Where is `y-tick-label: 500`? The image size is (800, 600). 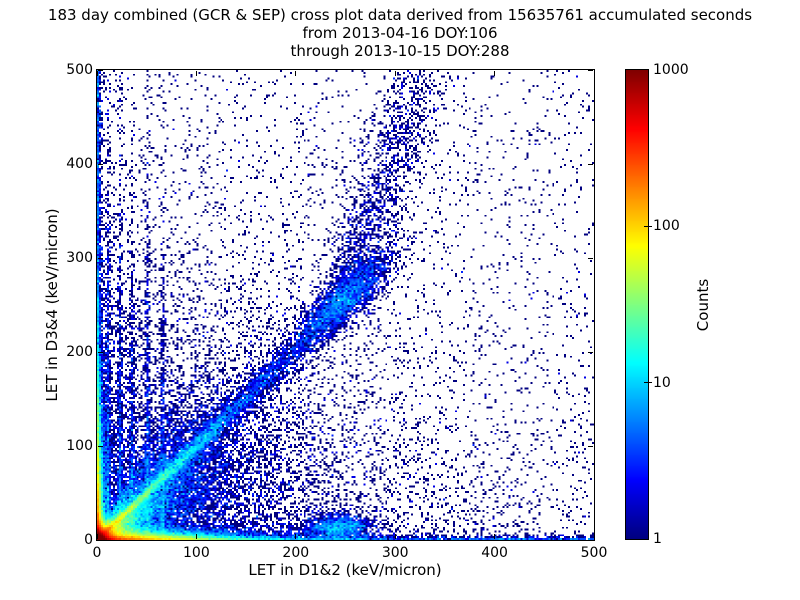
y-tick-label: 500 is located at coordinates (79, 70).